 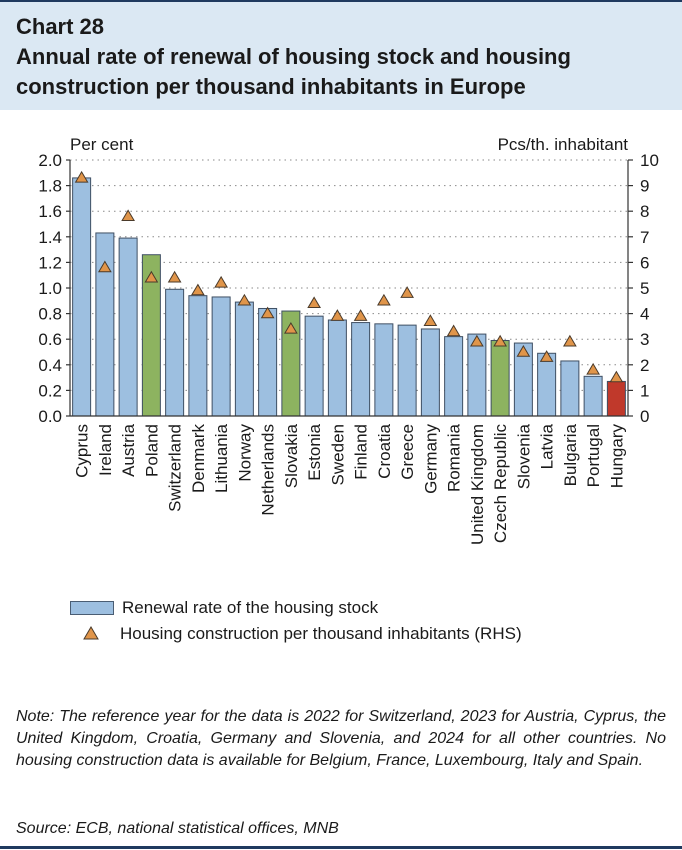 I want to click on marker-ireland, so click(x=105, y=266).